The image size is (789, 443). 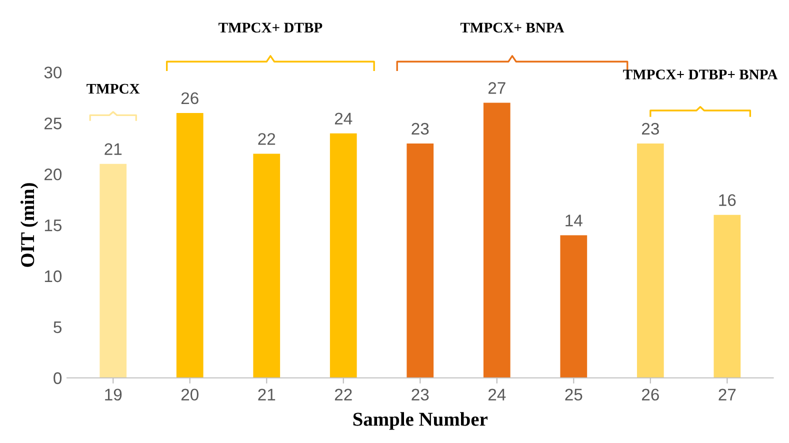 I want to click on x-tick-label: 19, so click(x=113, y=394).